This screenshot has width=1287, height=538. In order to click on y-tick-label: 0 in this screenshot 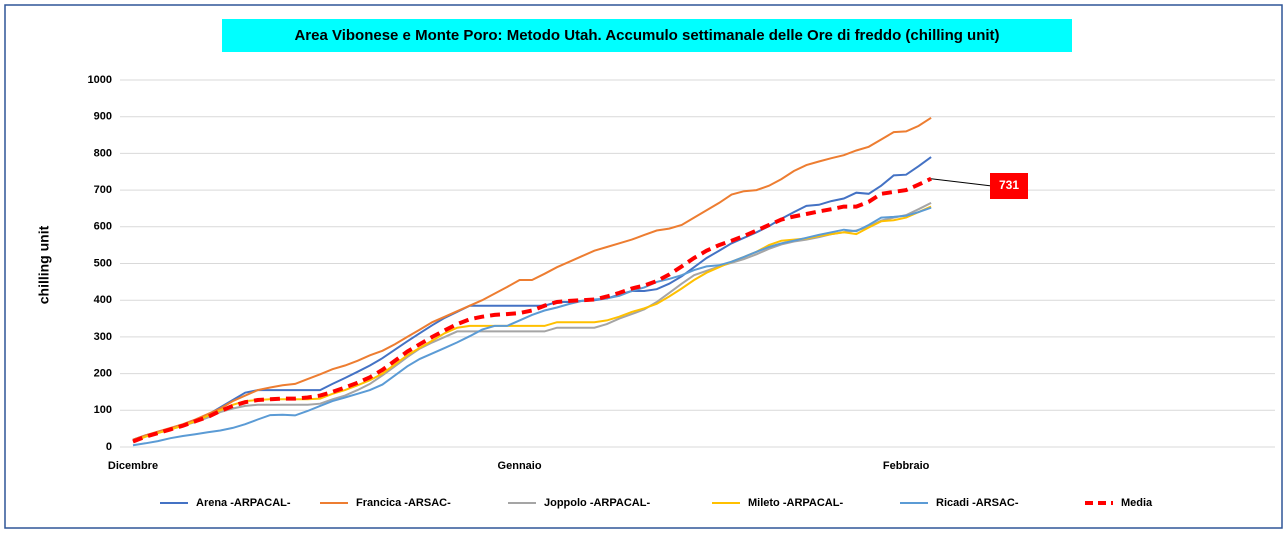, I will do `click(109, 447)`.